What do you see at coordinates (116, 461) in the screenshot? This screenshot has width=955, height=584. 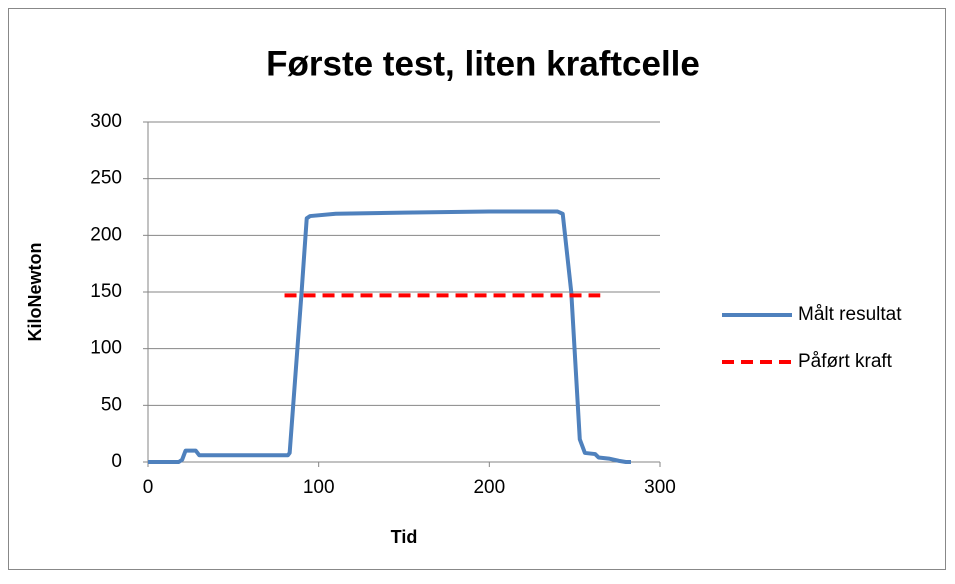 I see `y-tick-label: 0` at bounding box center [116, 461].